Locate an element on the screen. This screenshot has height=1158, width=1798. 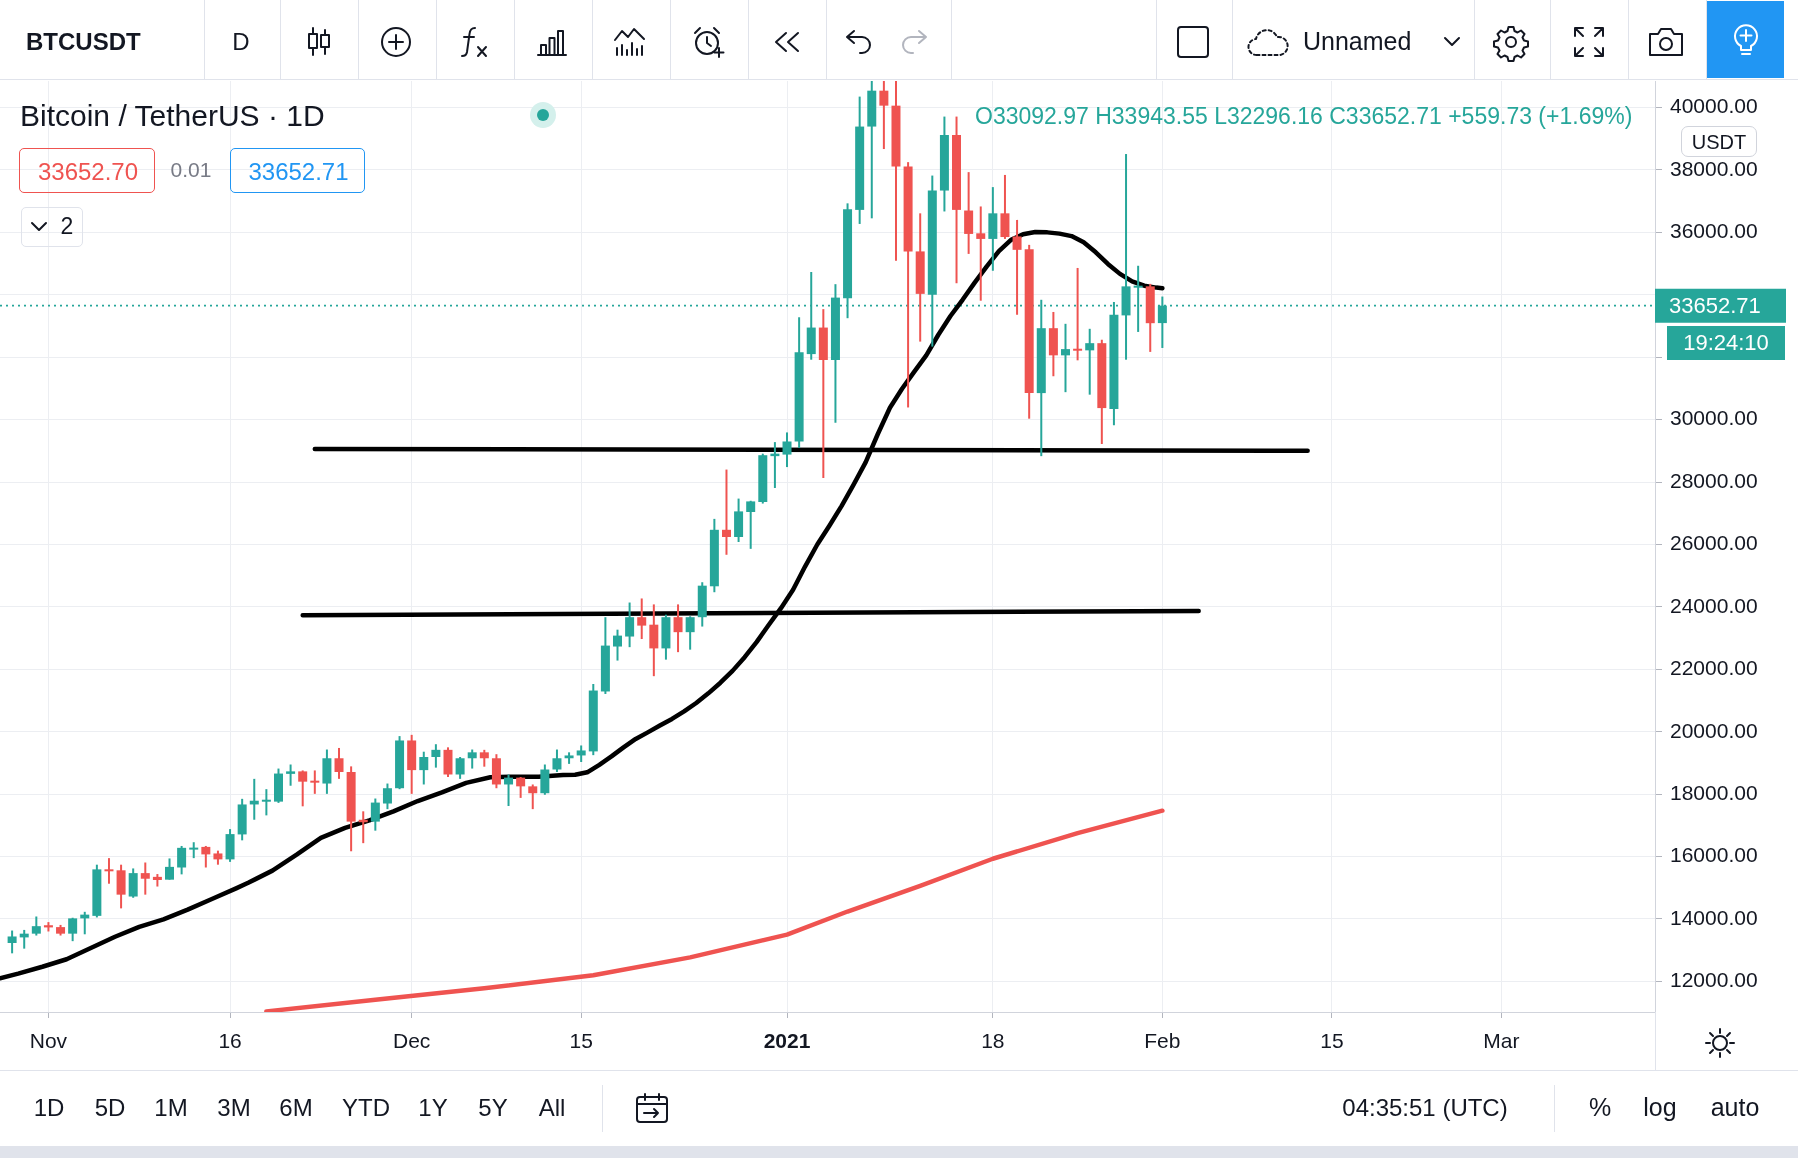
buy-button: 33652.71 is located at coordinates (297, 170).